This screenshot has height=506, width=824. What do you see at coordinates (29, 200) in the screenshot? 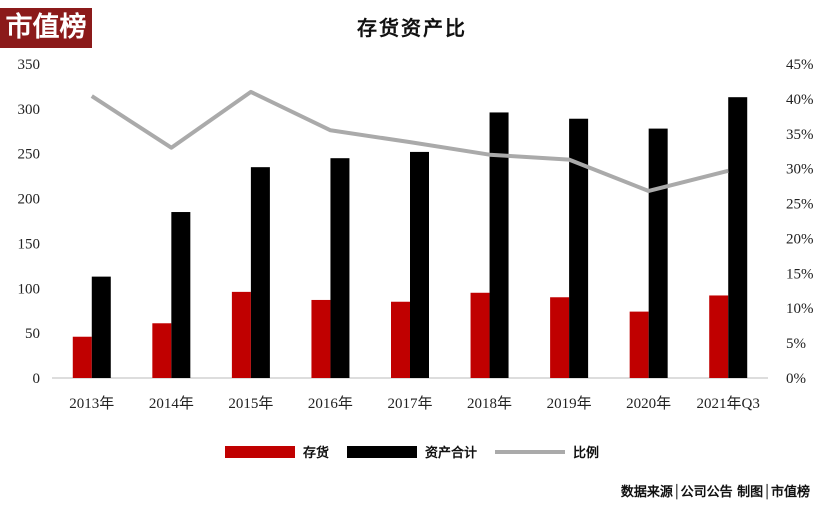
I see `y-tick-label: 200` at bounding box center [29, 200].